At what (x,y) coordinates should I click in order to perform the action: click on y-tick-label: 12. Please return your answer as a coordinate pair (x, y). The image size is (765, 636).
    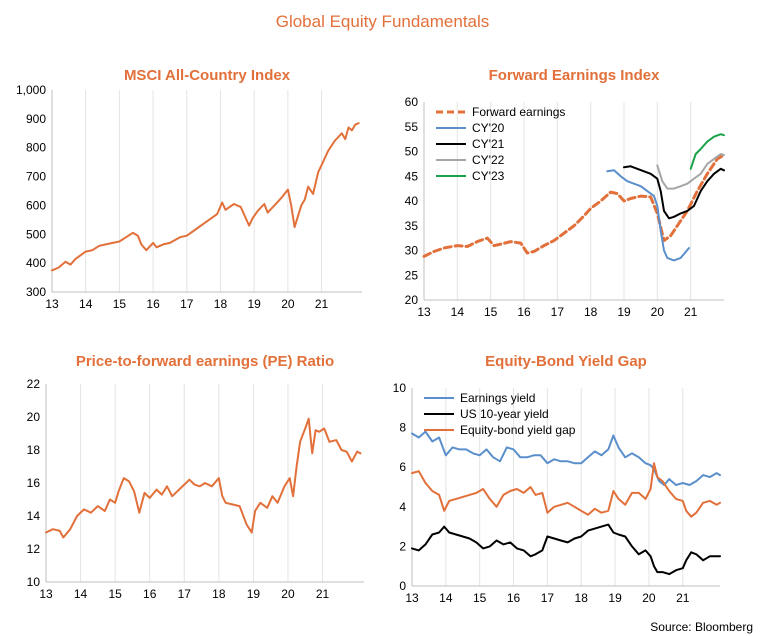
    Looking at the image, I should click on (34, 549).